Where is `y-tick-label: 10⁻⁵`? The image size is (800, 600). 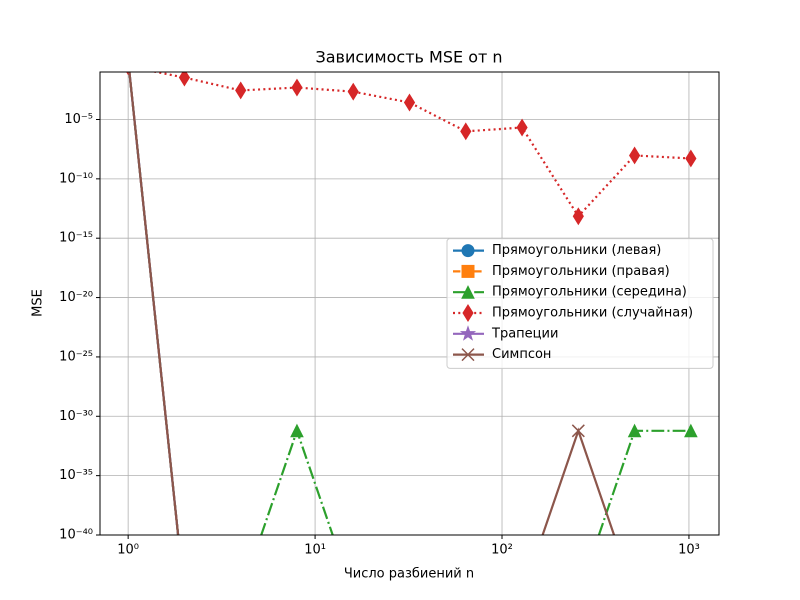
y-tick-label: 10⁻⁵ is located at coordinates (78, 119).